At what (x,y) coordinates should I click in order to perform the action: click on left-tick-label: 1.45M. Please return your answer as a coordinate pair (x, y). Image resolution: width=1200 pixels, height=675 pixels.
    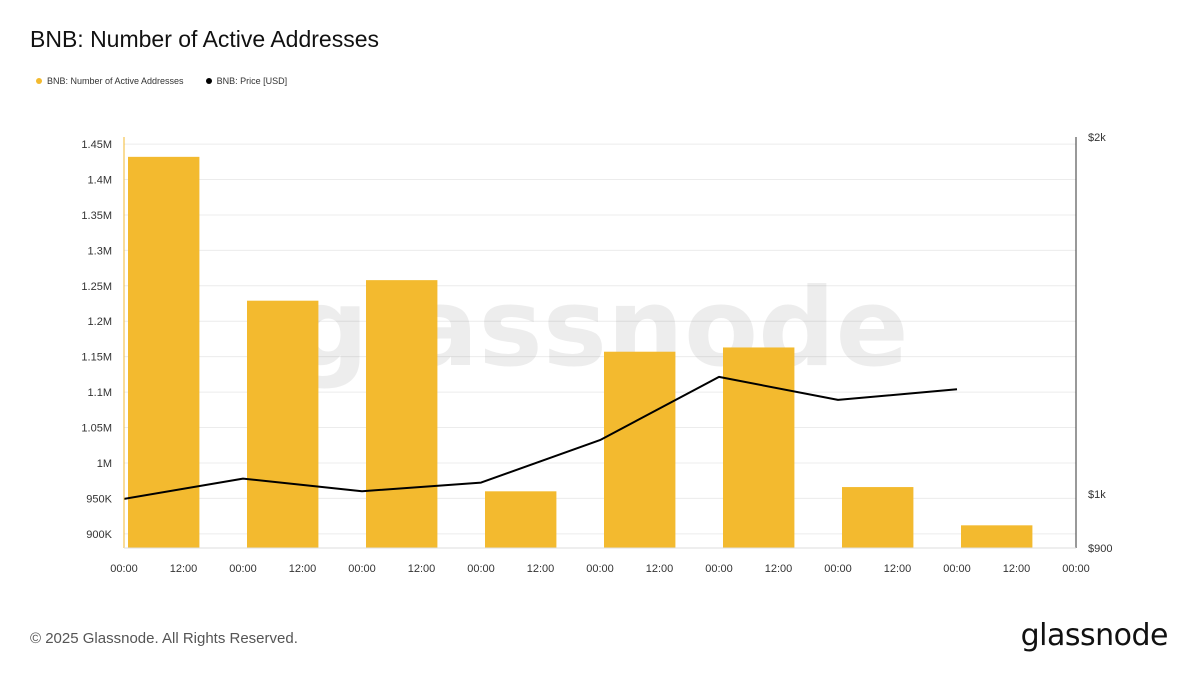
    Looking at the image, I should click on (96, 145).